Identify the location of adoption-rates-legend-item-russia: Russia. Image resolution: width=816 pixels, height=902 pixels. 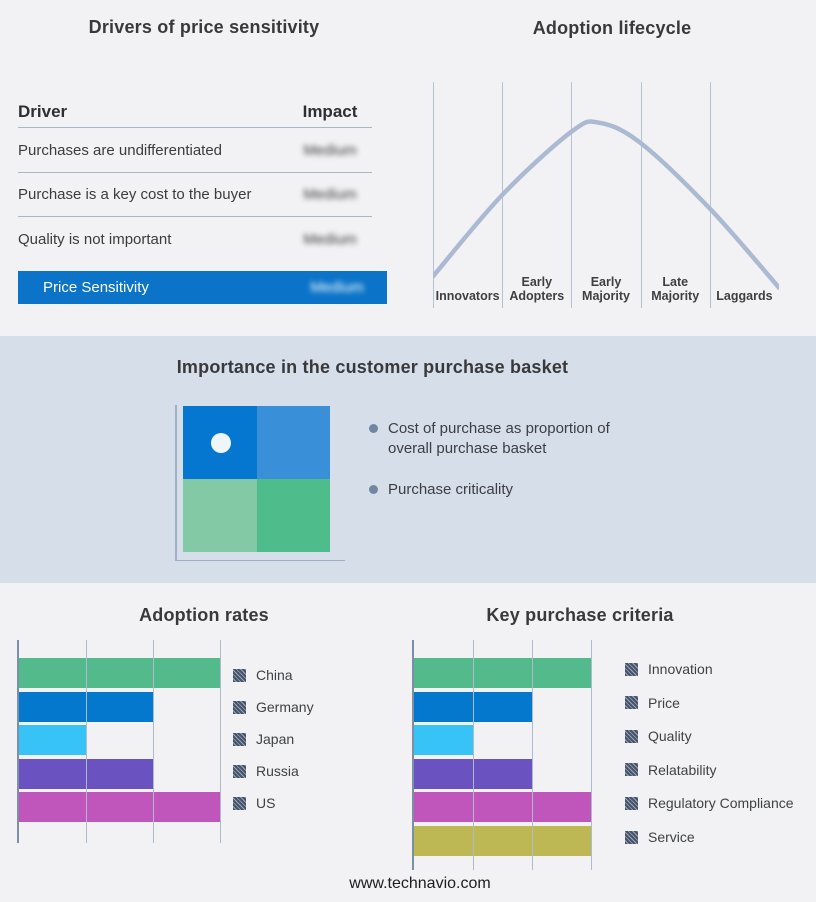
(266, 771).